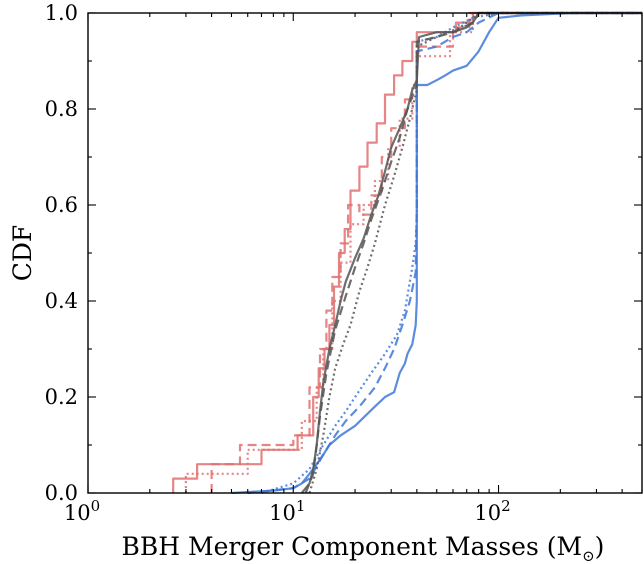  What do you see at coordinates (82, 511) in the screenshot?
I see `x-tick-label: 10⁰` at bounding box center [82, 511].